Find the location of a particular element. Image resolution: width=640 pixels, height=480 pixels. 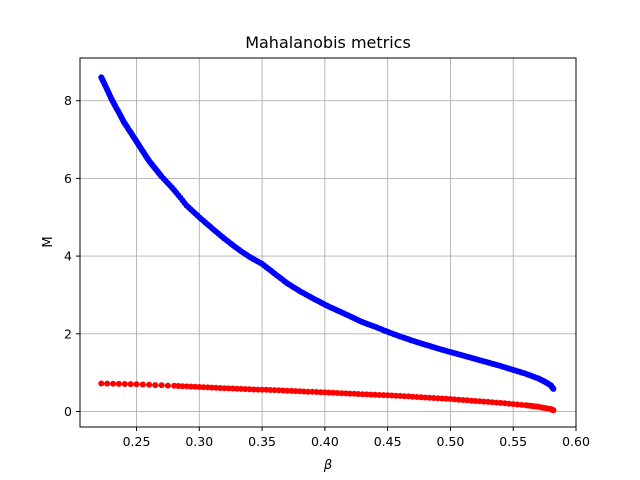

x-tick-label: 0.50 is located at coordinates (451, 441).